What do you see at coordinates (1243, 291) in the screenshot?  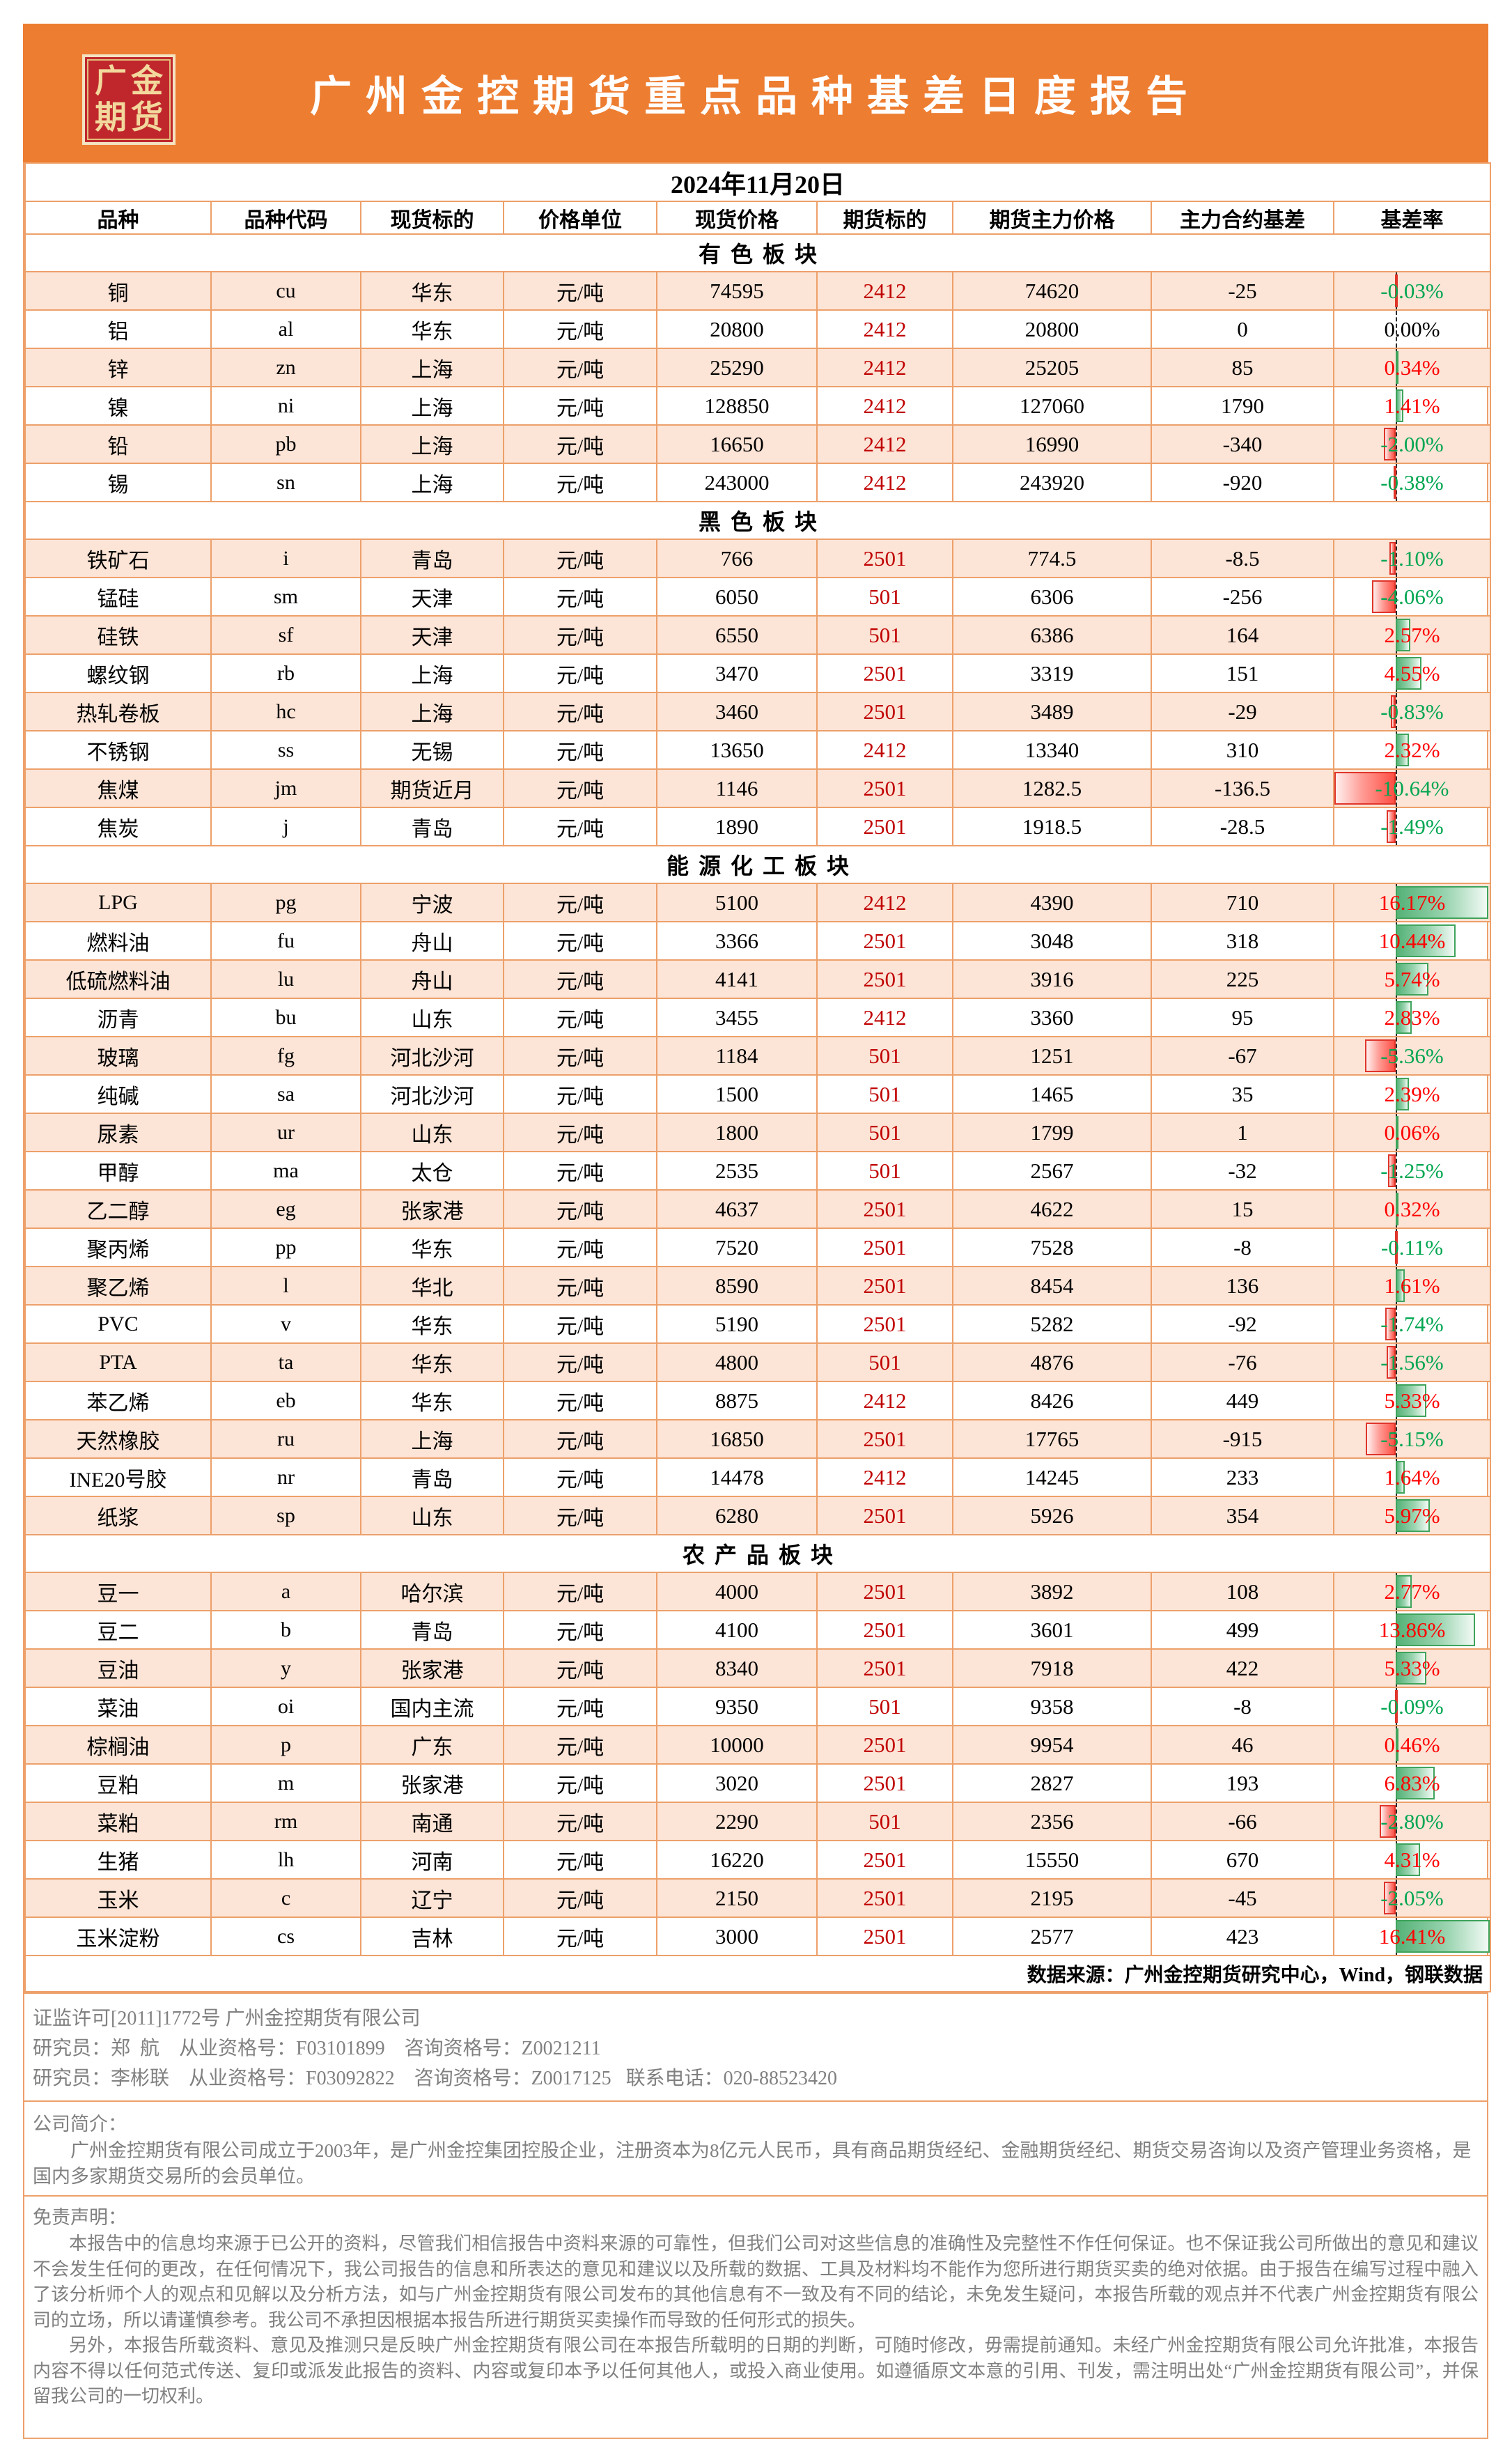 I see `cell-basis: -25` at bounding box center [1243, 291].